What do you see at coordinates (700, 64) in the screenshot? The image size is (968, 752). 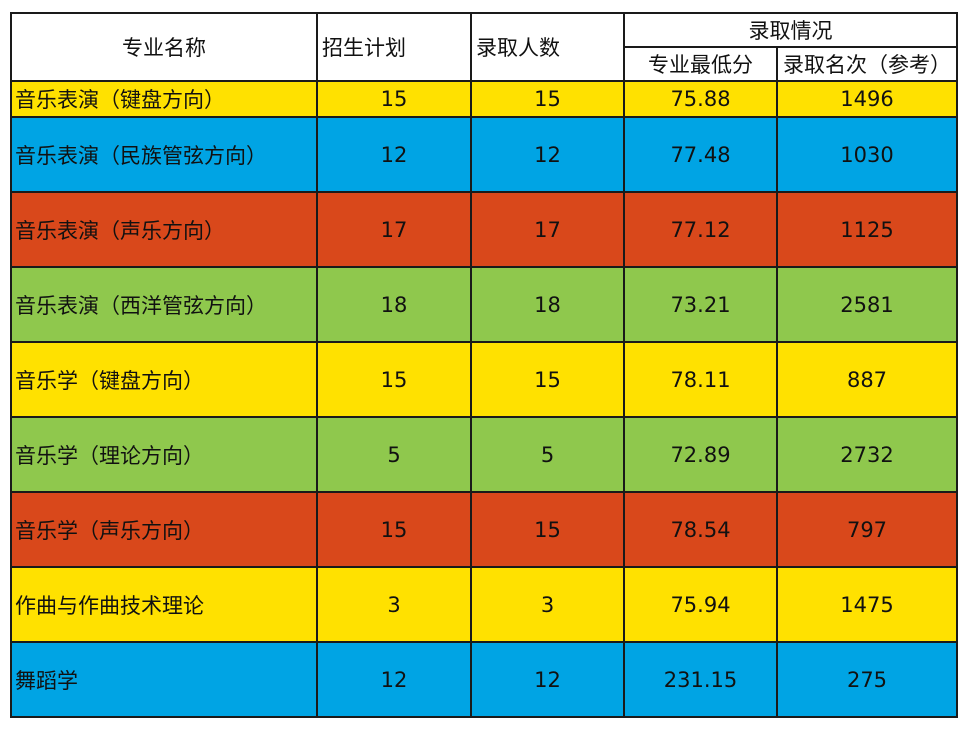 I see `header-min-score: 专业最低分` at bounding box center [700, 64].